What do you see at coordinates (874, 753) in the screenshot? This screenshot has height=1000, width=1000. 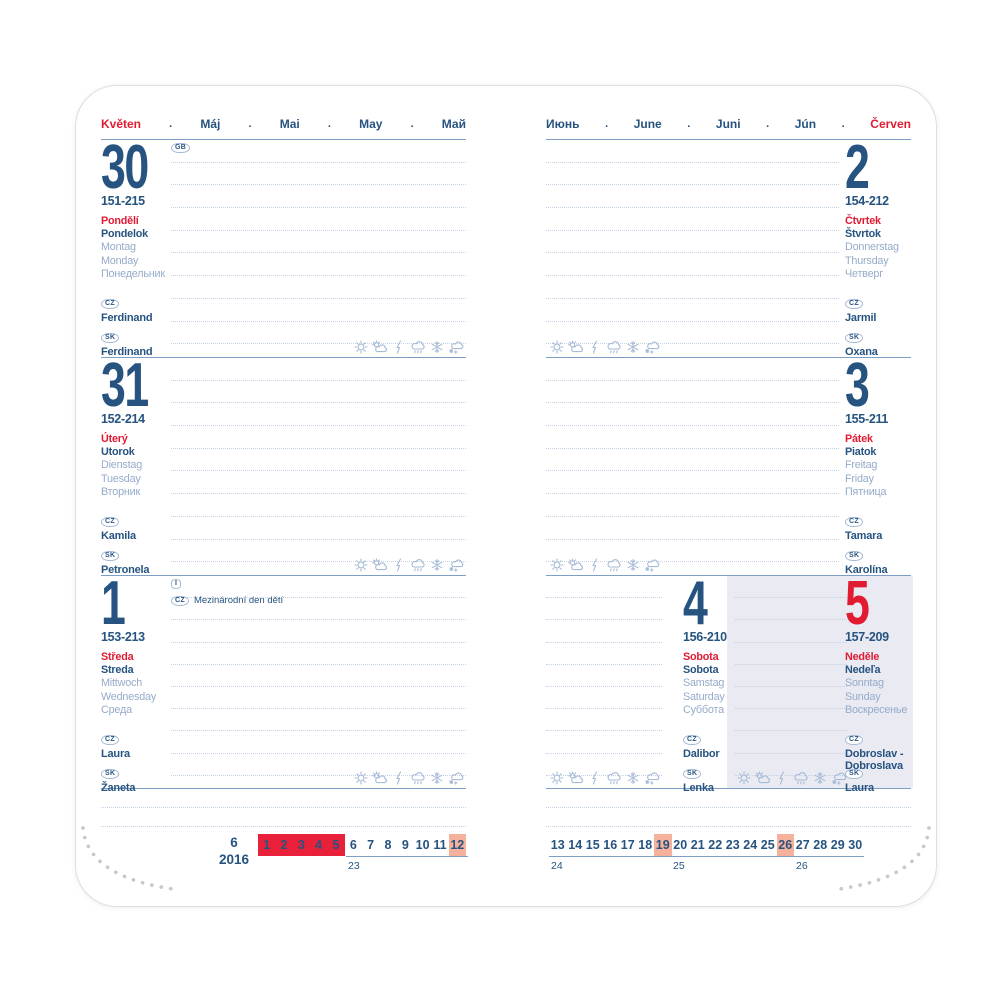 I see `nameday-cz: CZ Dobroslav - Dobroslava` at bounding box center [874, 753].